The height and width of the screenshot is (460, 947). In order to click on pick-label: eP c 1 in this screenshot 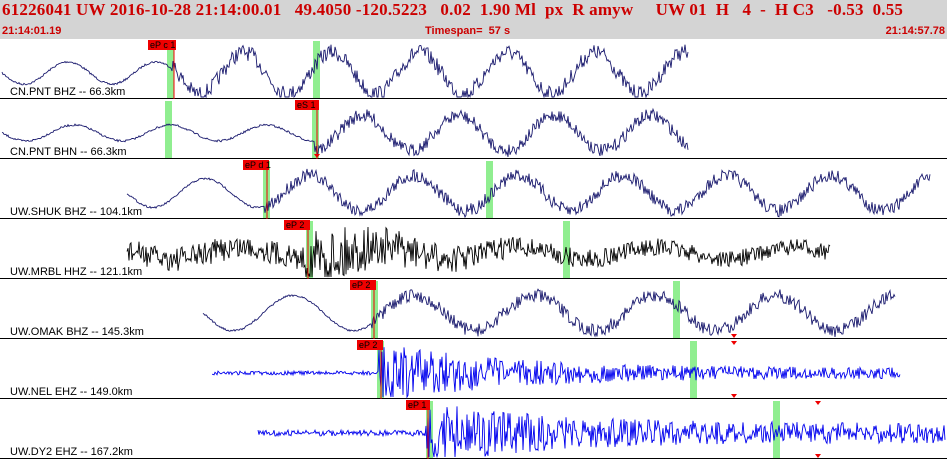, I will do `click(162, 45)`.